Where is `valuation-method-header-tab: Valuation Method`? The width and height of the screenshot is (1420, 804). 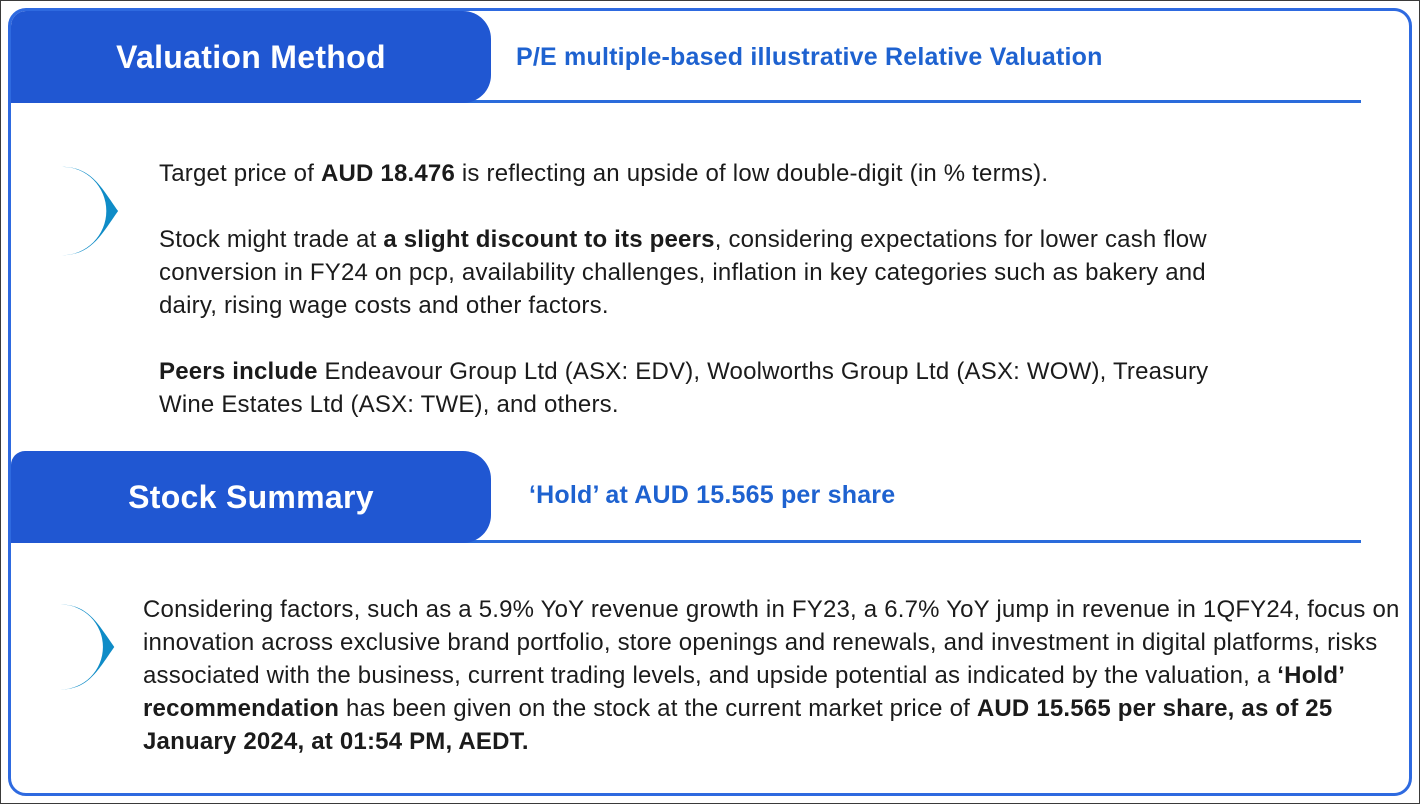 valuation-method-header-tab: Valuation Method is located at coordinates (251, 57).